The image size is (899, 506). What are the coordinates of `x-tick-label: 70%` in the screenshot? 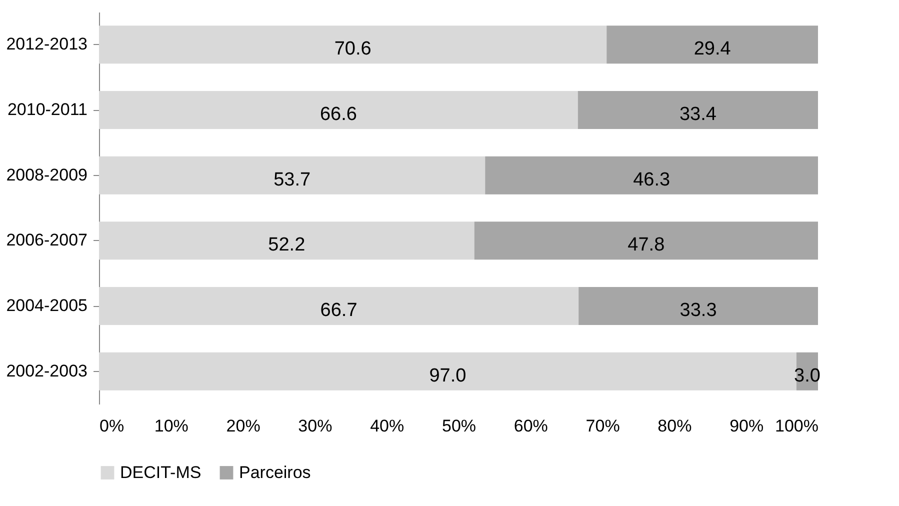 It's located at (603, 426).